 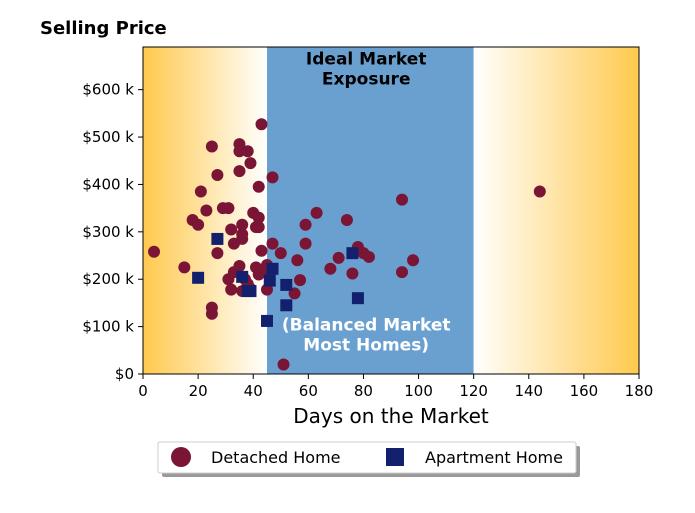 What do you see at coordinates (494, 457) in the screenshot?
I see `legend-label-apartment-home: Apartment Home` at bounding box center [494, 457].